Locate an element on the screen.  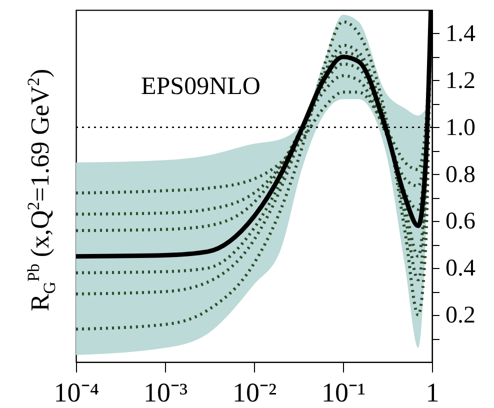
x-tick-label: 10⁻³ is located at coordinates (165, 393).